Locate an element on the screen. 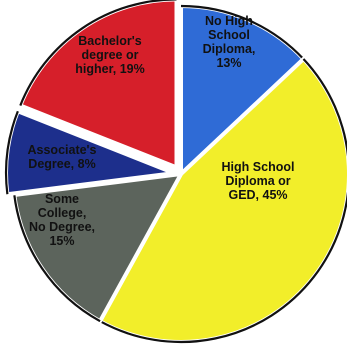  pie-label-line: 13% is located at coordinates (228, 63).